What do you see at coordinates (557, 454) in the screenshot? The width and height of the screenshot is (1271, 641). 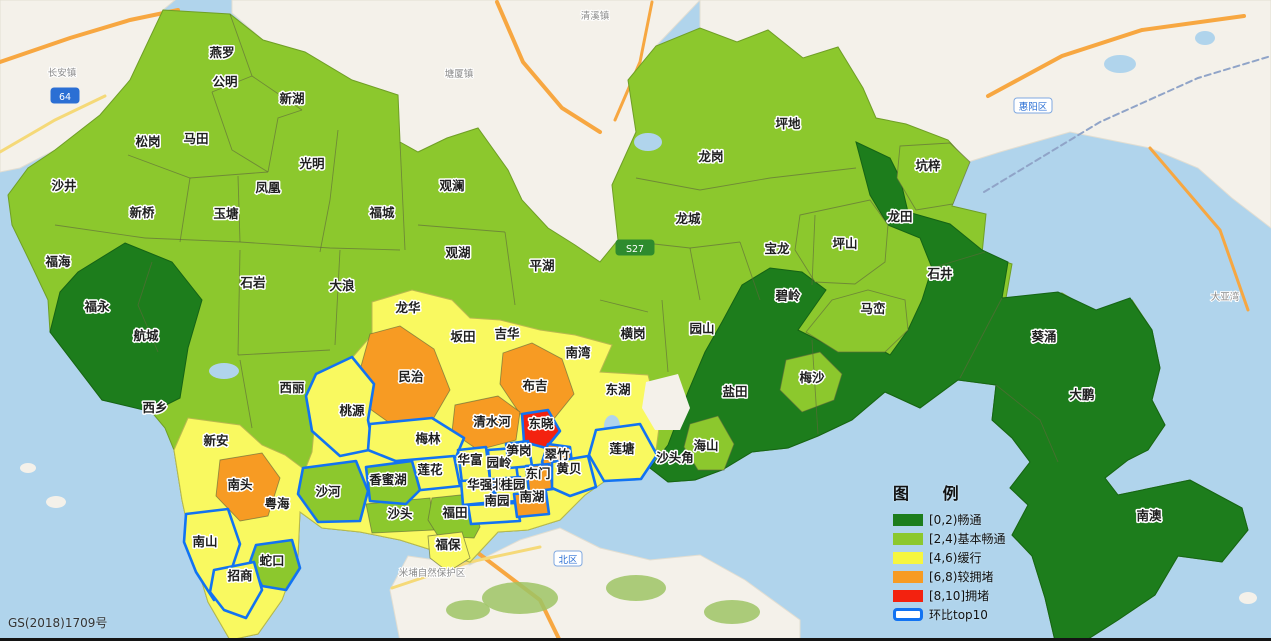 I see `district-label-翠竹: 翠竹` at bounding box center [557, 454].